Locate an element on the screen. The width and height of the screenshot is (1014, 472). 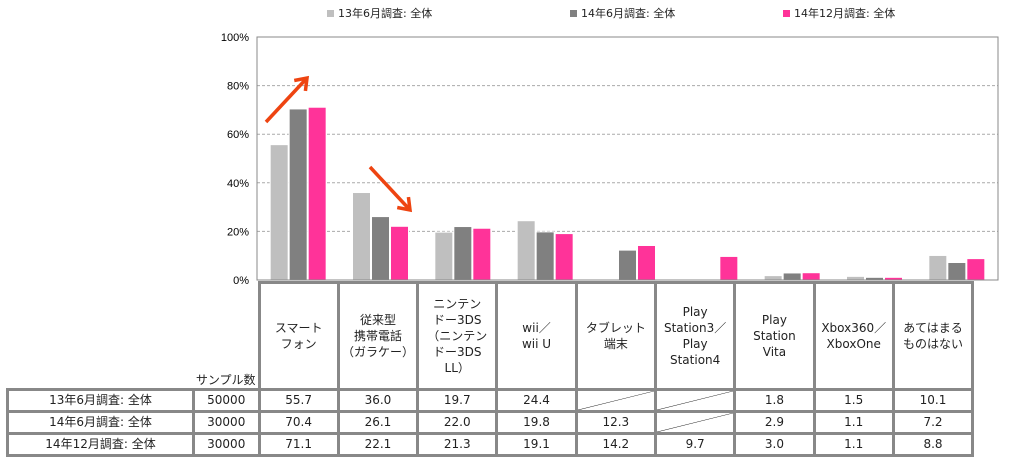
y-axis-ticks: 0%20%40%60%80%100% is located at coordinates (235, 159).